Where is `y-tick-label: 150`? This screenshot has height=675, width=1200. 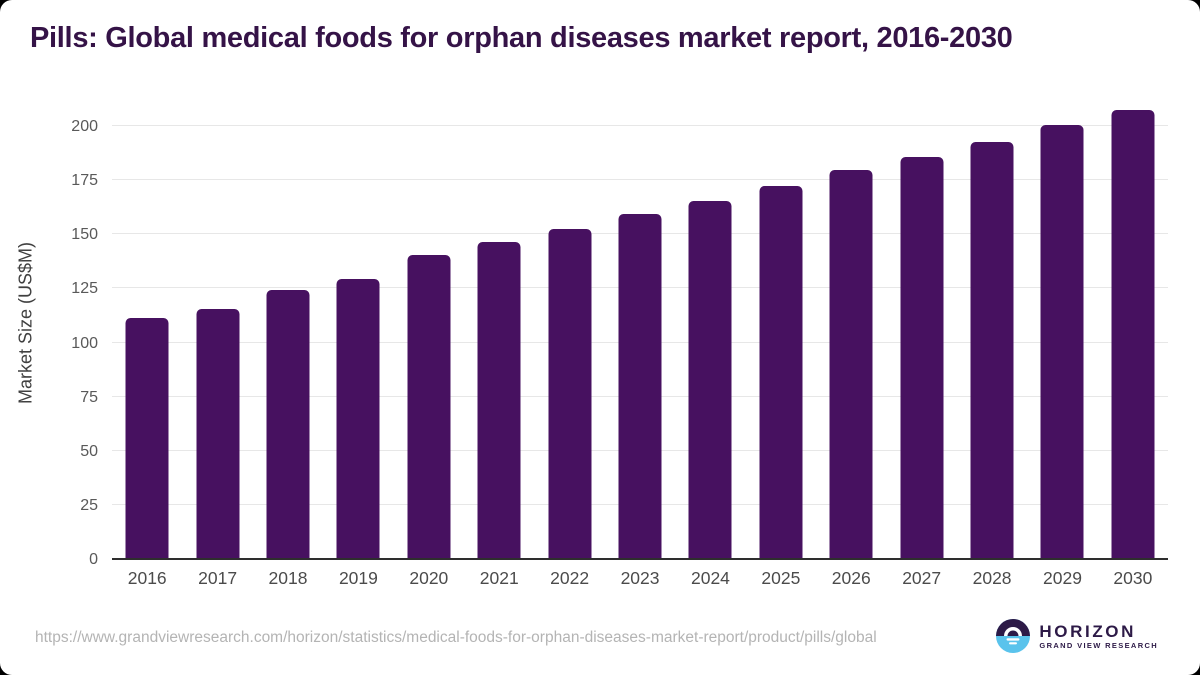
y-tick-label: 150 is located at coordinates (84, 235).